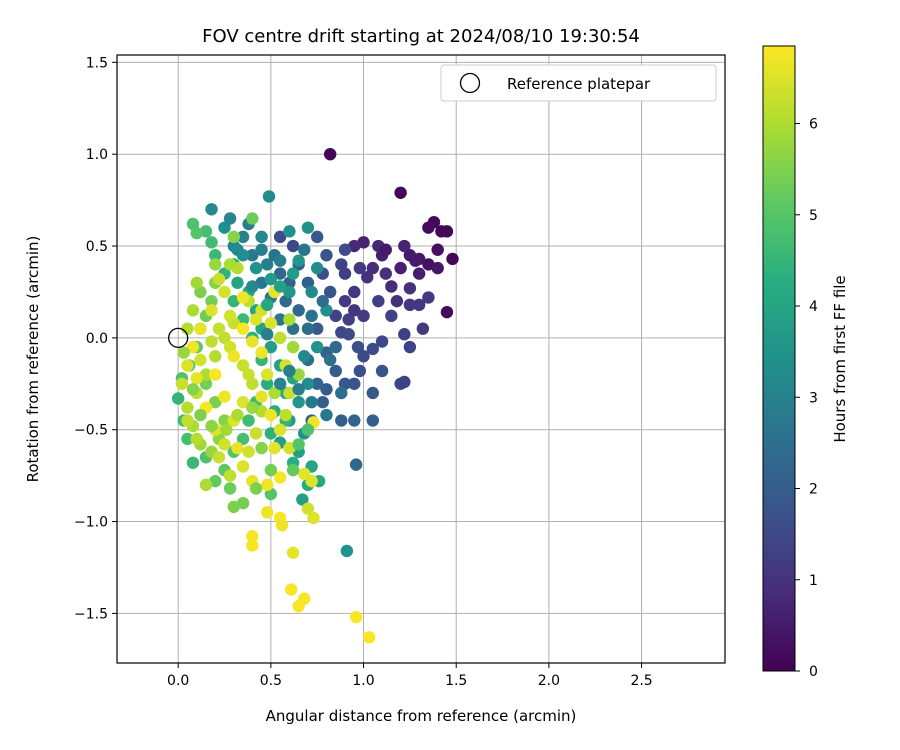 The height and width of the screenshot is (750, 900). What do you see at coordinates (178, 681) in the screenshot?
I see `x-tick-label: 0.0` at bounding box center [178, 681].